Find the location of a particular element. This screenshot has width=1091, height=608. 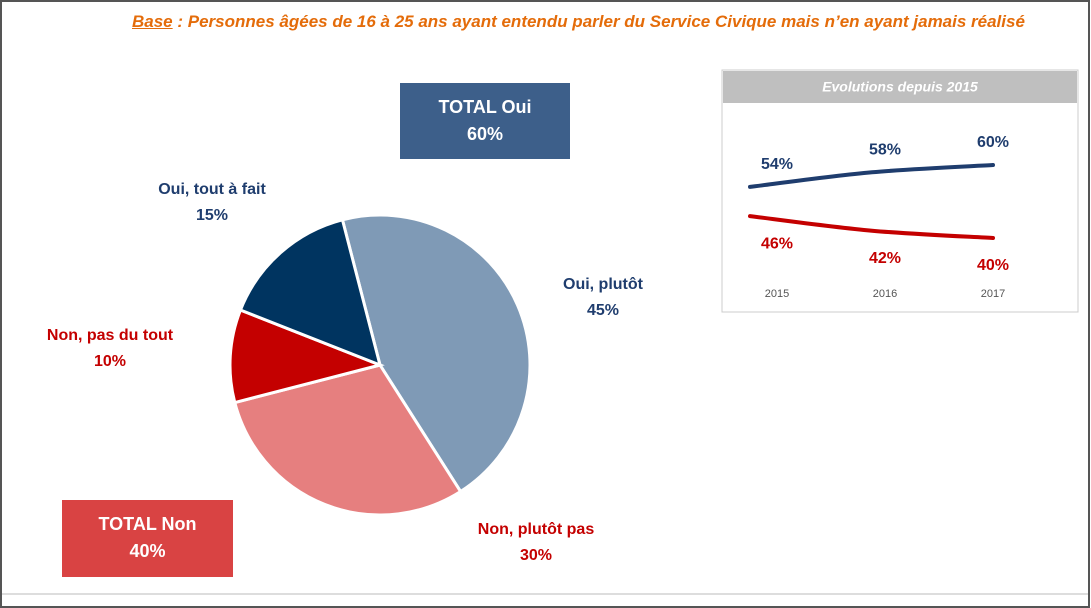

inset-header is located at coordinates (900, 87).